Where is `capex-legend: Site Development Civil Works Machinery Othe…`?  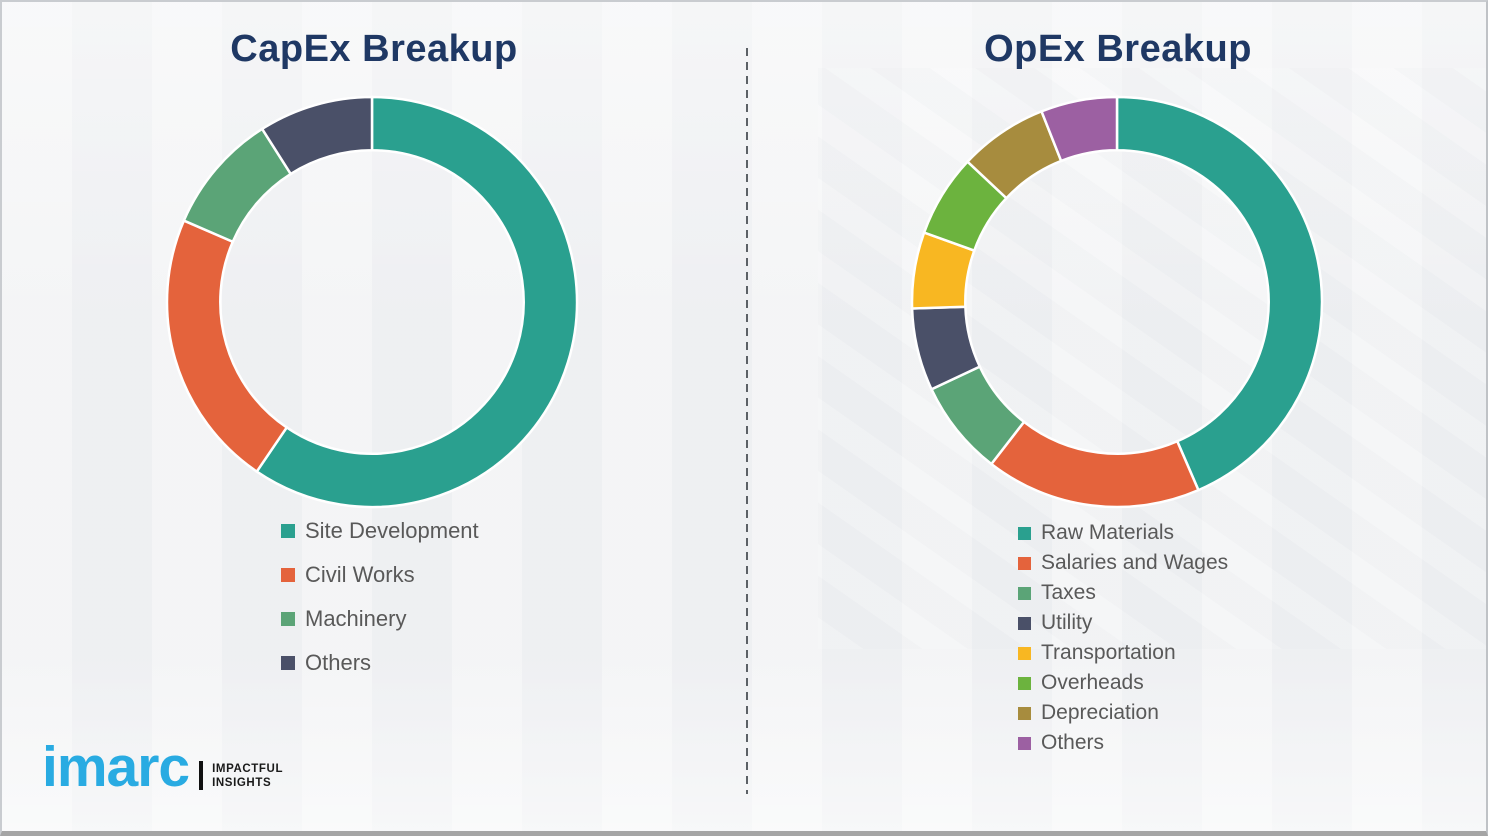
capex-legend: Site Development Civil Works Machinery Othe… is located at coordinates (380, 597).